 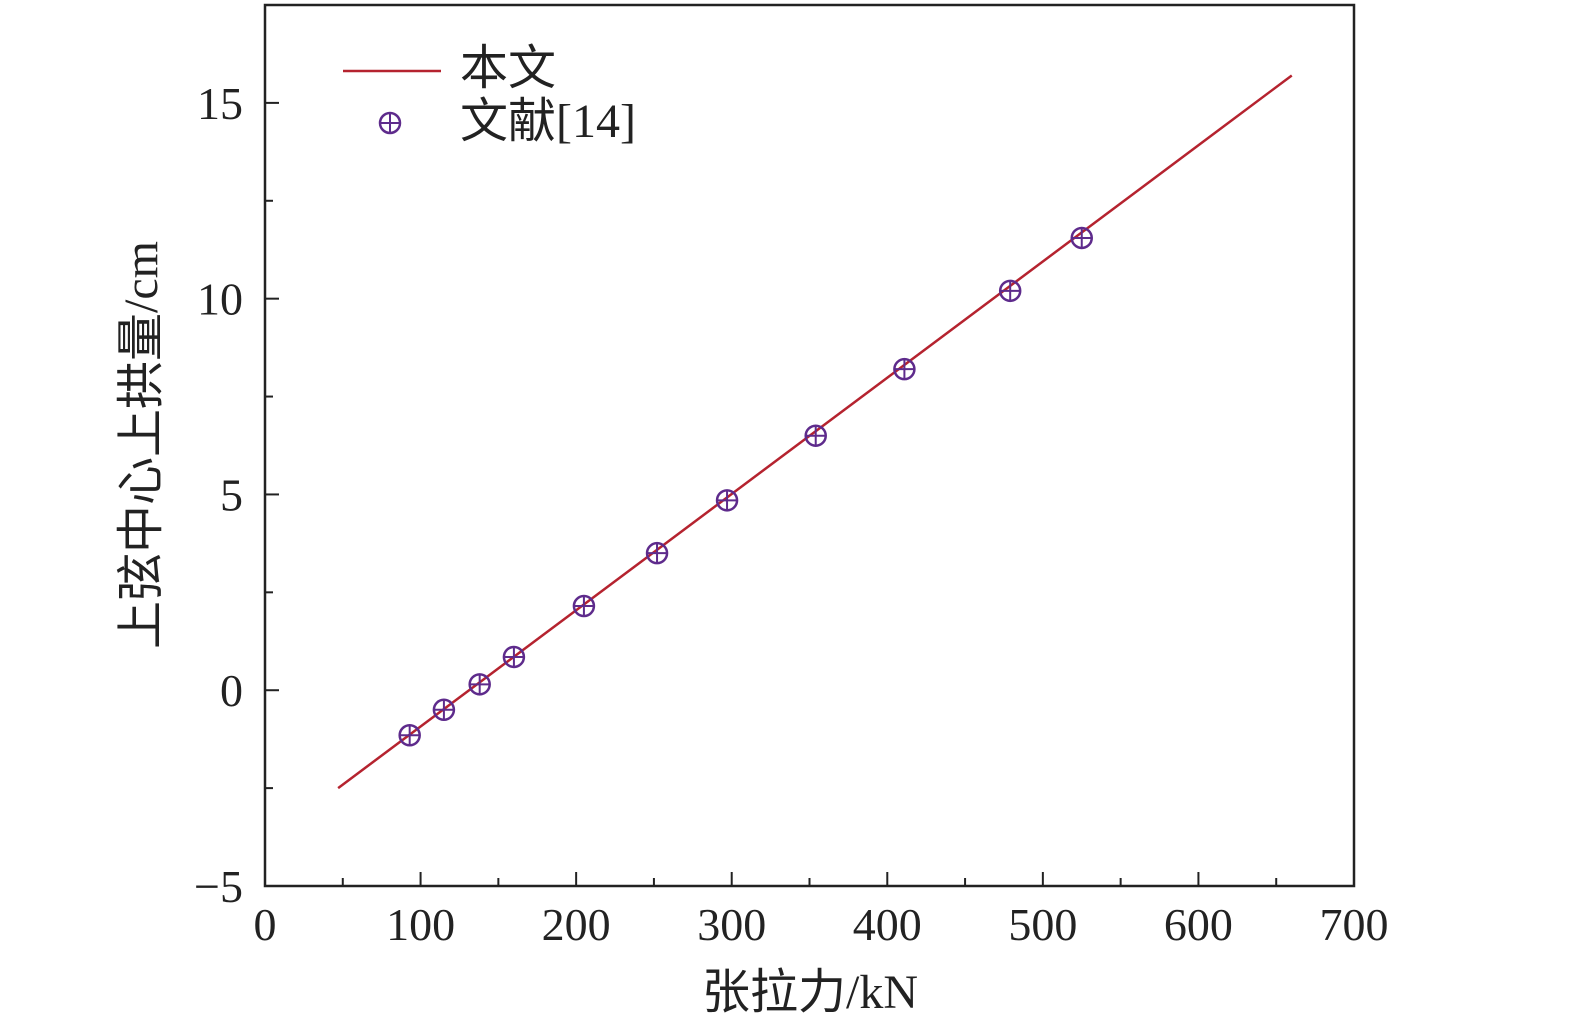 What do you see at coordinates (887, 924) in the screenshot?
I see `x-tick-label: 400` at bounding box center [887, 924].